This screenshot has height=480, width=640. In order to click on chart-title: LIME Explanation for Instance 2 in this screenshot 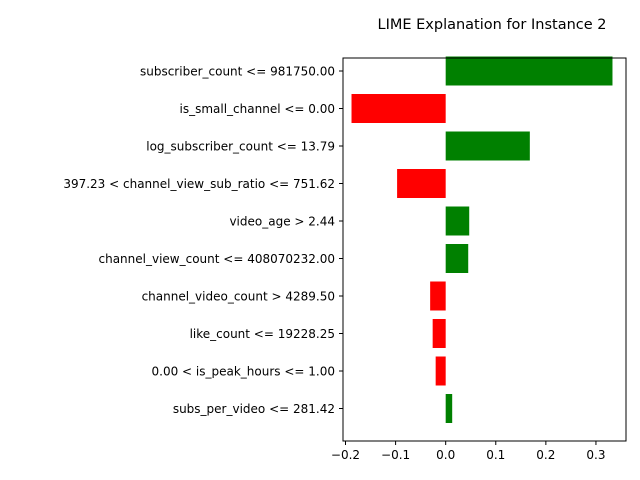, I will do `click(491, 25)`.